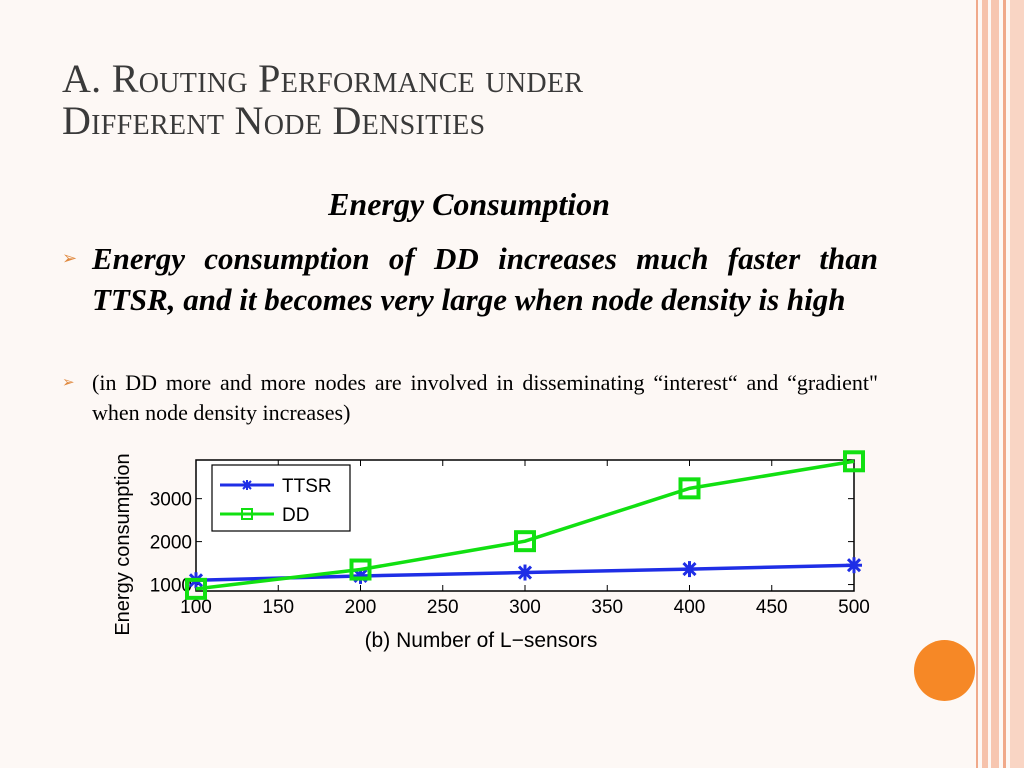 The height and width of the screenshot is (768, 1024). What do you see at coordinates (196, 607) in the screenshot?
I see `x-tick-label: 100` at bounding box center [196, 607].